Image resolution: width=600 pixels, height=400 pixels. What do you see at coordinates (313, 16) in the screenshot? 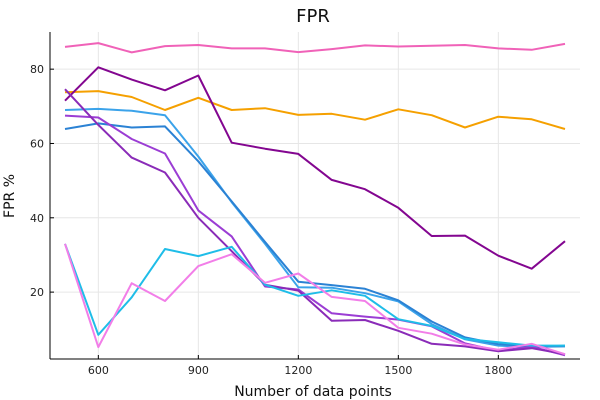
I see `chart-title: FPR` at bounding box center [313, 16].